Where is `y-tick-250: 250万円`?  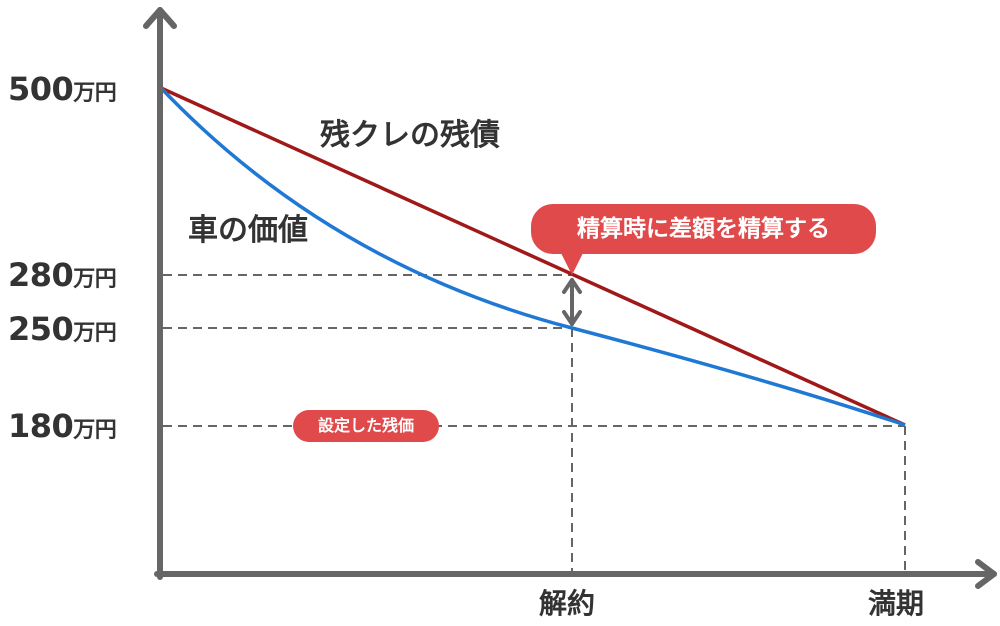
y-tick-250: 250万円 is located at coordinates (62, 329).